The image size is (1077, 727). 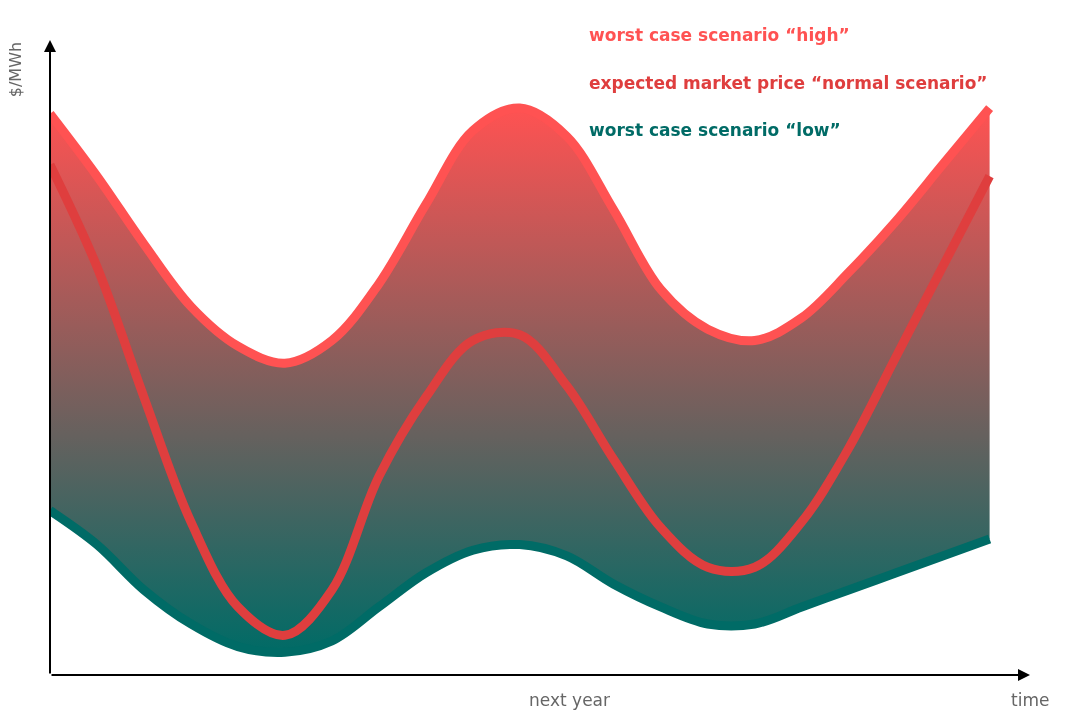 I want to click on y-axis-title: $/MWh, so click(x=16, y=69).